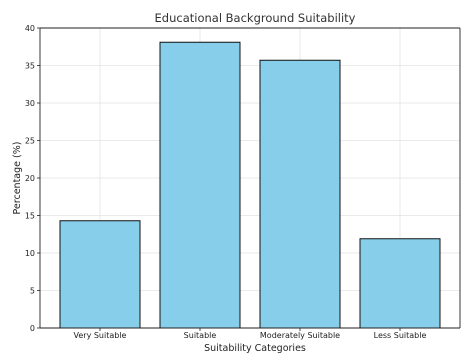 This screenshot has width=462, height=354. What do you see at coordinates (300, 335) in the screenshot?
I see `x-tick-label-2: Moderately Suitable` at bounding box center [300, 335].